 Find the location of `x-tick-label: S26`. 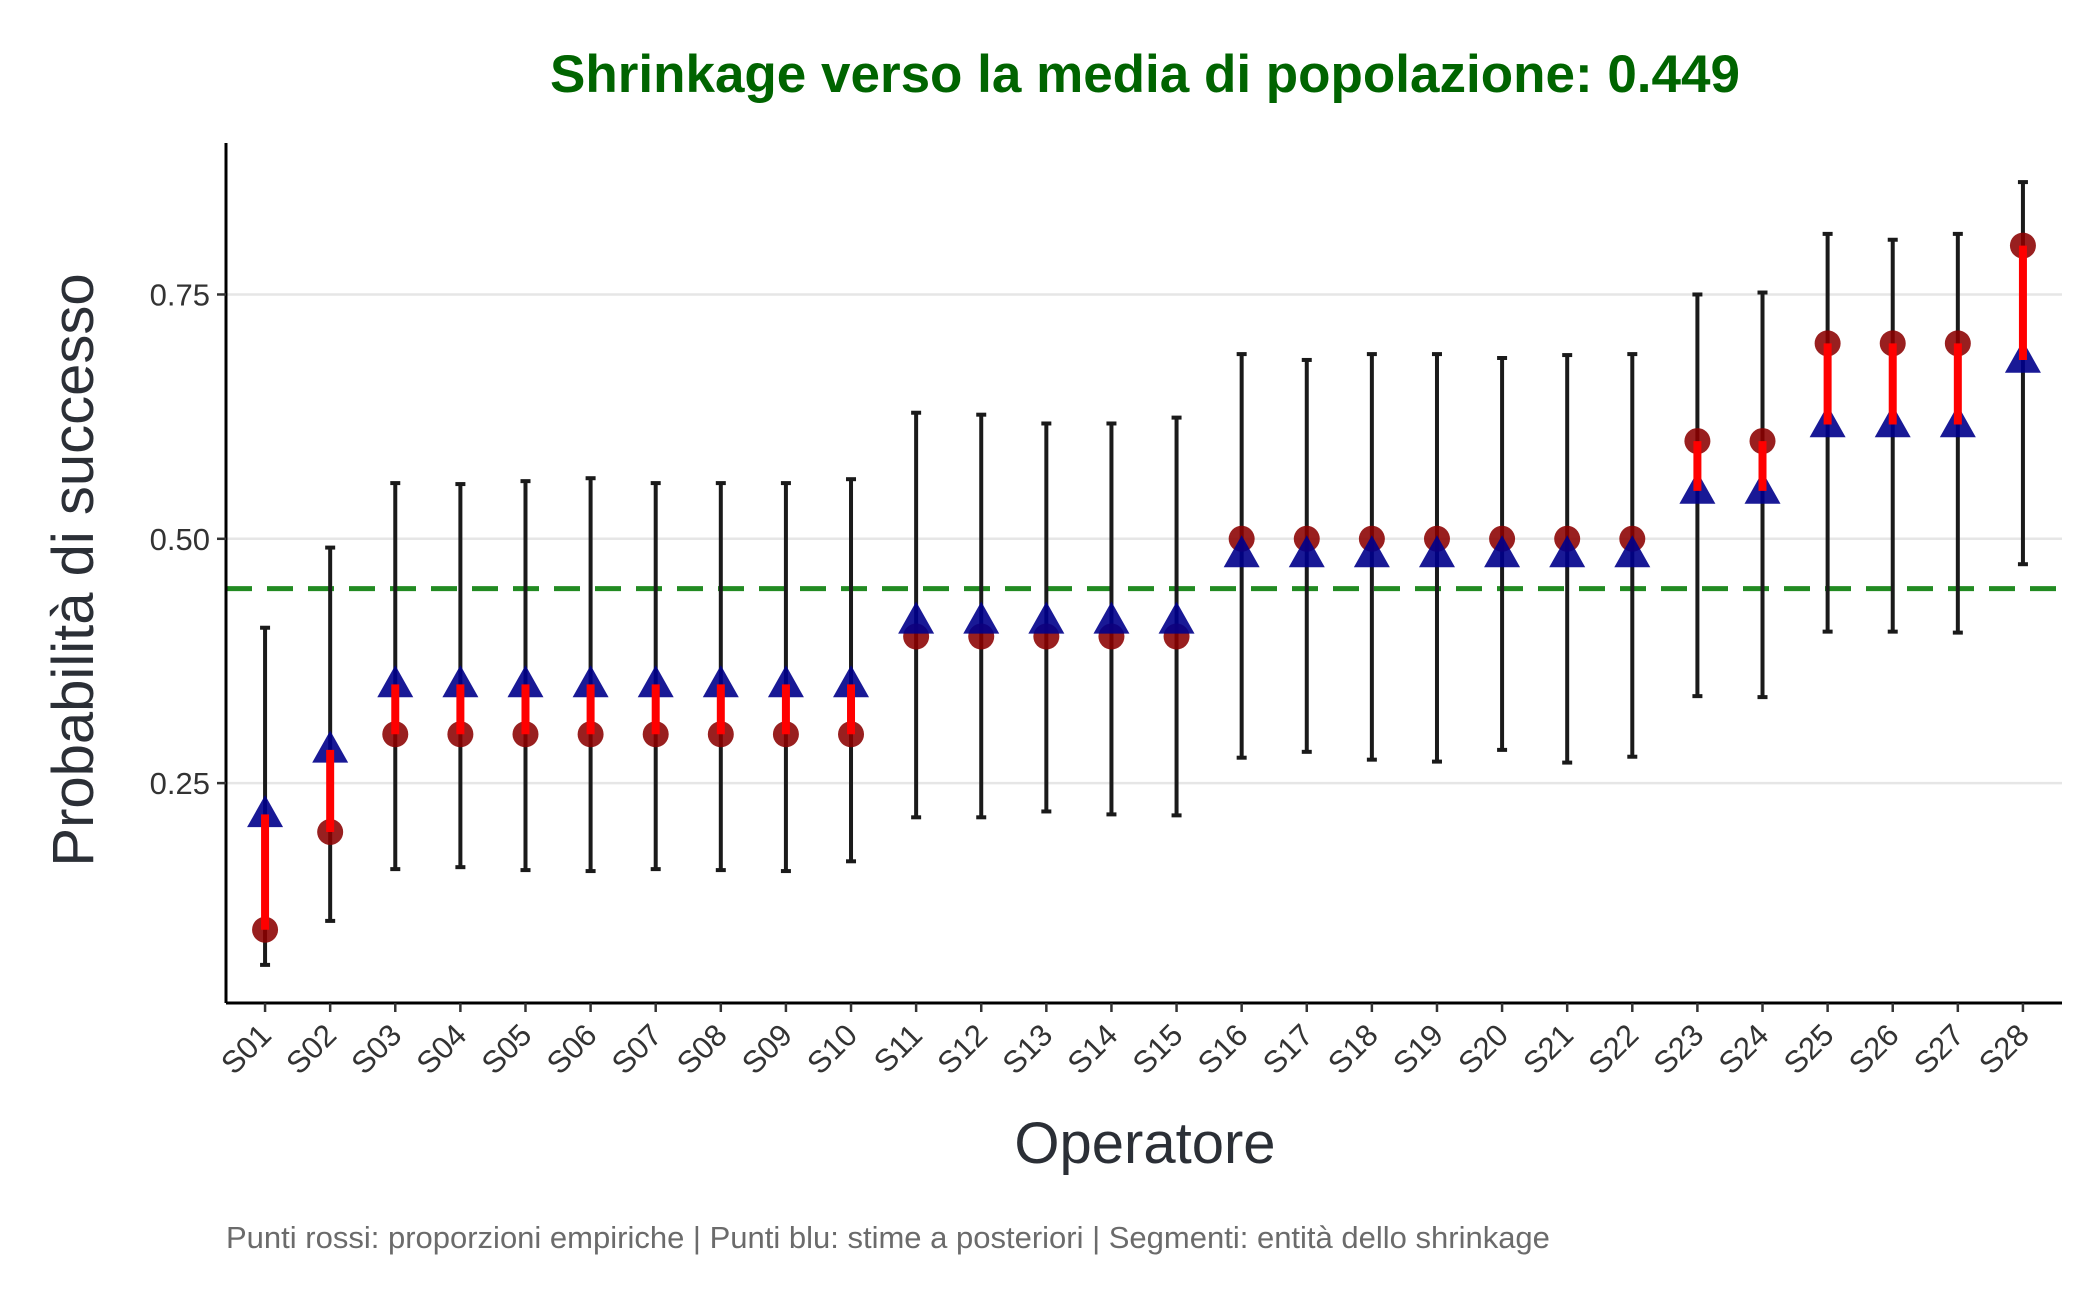

x-tick-label: S26 is located at coordinates (1874, 1049).